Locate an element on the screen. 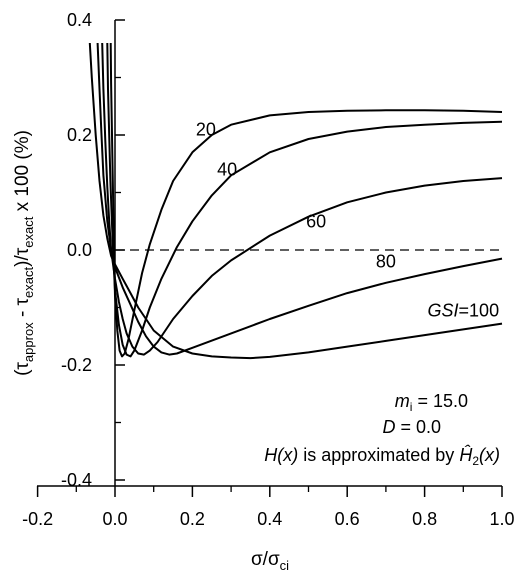  gsi-100-value: =100 is located at coordinates (479, 310).